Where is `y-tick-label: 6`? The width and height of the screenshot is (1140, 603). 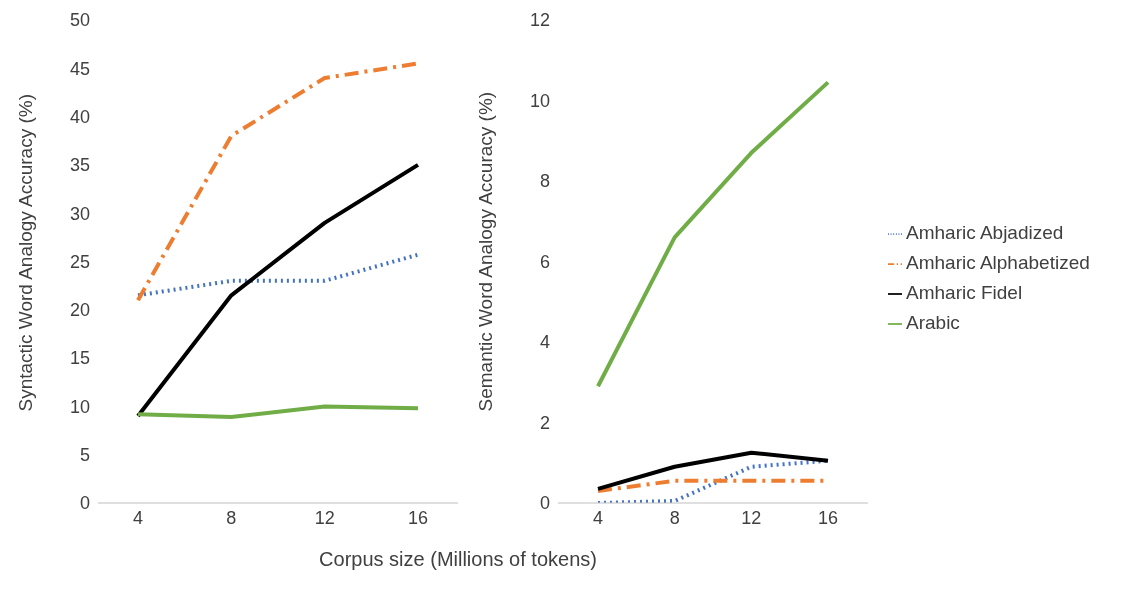 y-tick-label: 6 is located at coordinates (544, 261).